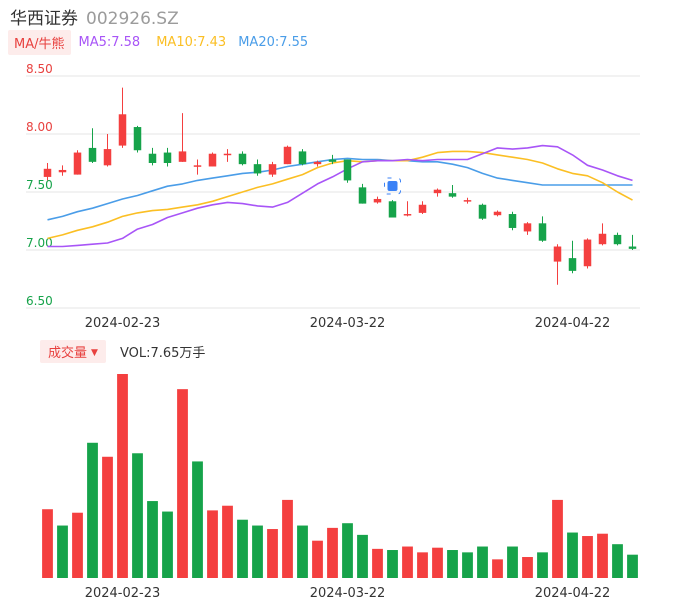 The width and height of the screenshot is (686, 606). What do you see at coordinates (44, 19) in the screenshot?
I see `stock-name: 华西证券` at bounding box center [44, 19].